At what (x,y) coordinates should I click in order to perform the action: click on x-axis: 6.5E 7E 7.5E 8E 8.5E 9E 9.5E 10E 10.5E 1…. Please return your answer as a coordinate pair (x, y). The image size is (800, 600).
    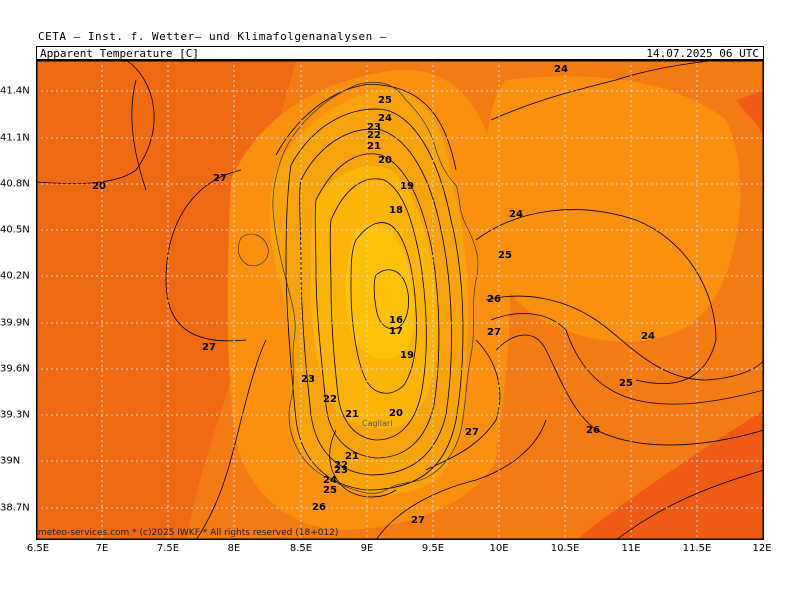
    Looking at the image, I should click on (400, 550).